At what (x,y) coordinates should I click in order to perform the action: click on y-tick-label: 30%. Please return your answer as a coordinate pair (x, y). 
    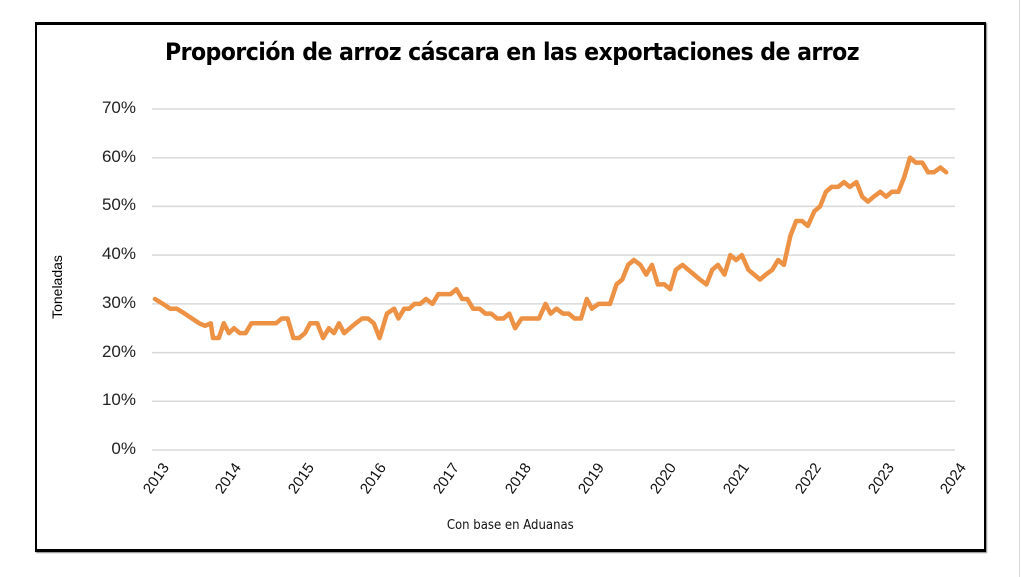
    Looking at the image, I should click on (118, 302).